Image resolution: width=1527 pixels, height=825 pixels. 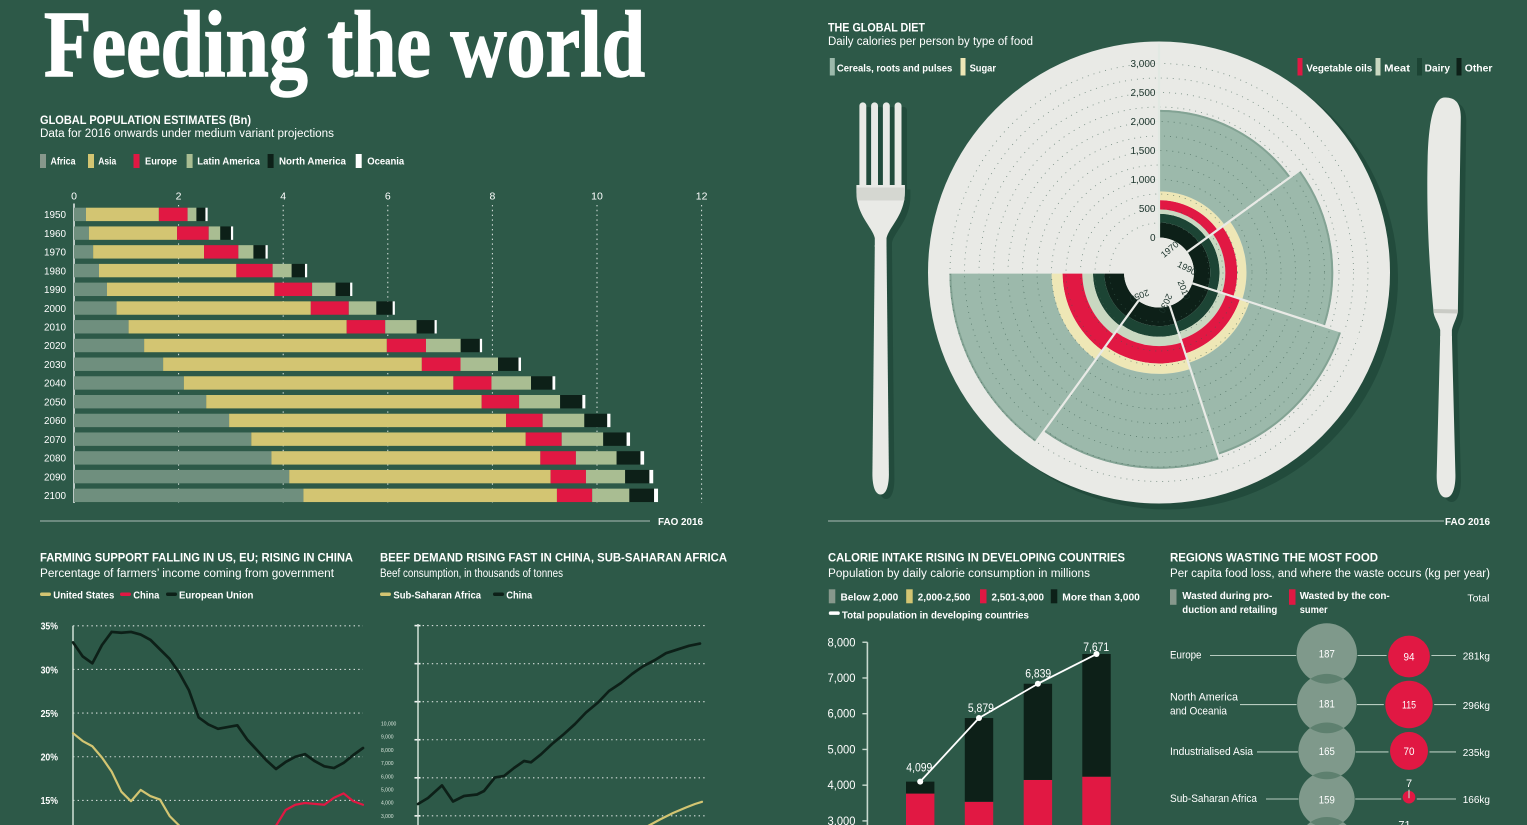 I want to click on svg-text: and Oceania, so click(x=1199, y=712).